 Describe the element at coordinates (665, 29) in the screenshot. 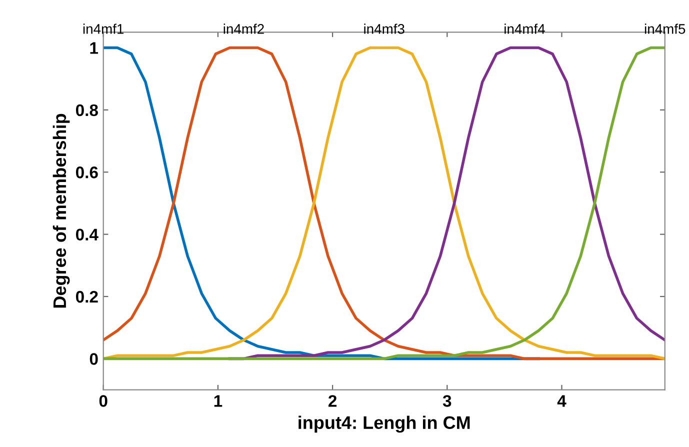

I see `annotation: in4mf5` at that location.